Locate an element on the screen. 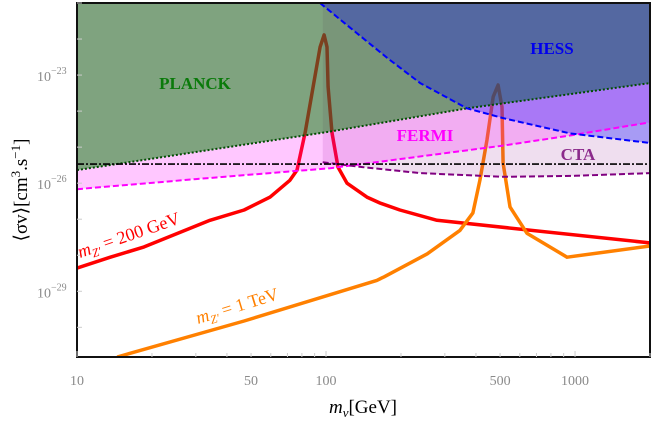 This screenshot has height=423, width=654. x-tick-label: 1000 is located at coordinates (575, 381).